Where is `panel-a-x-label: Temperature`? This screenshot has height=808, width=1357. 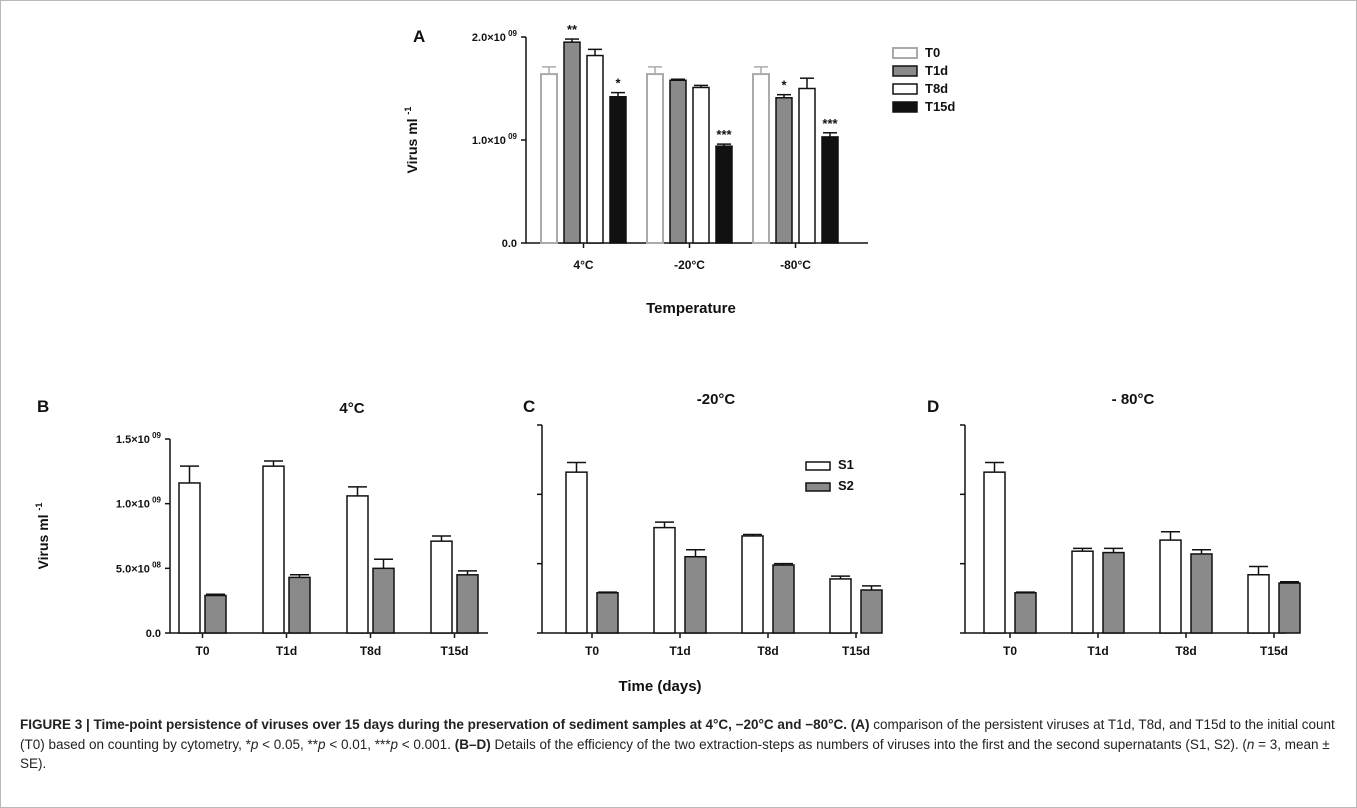
panel-a-x-label: Temperature is located at coordinates (691, 308).